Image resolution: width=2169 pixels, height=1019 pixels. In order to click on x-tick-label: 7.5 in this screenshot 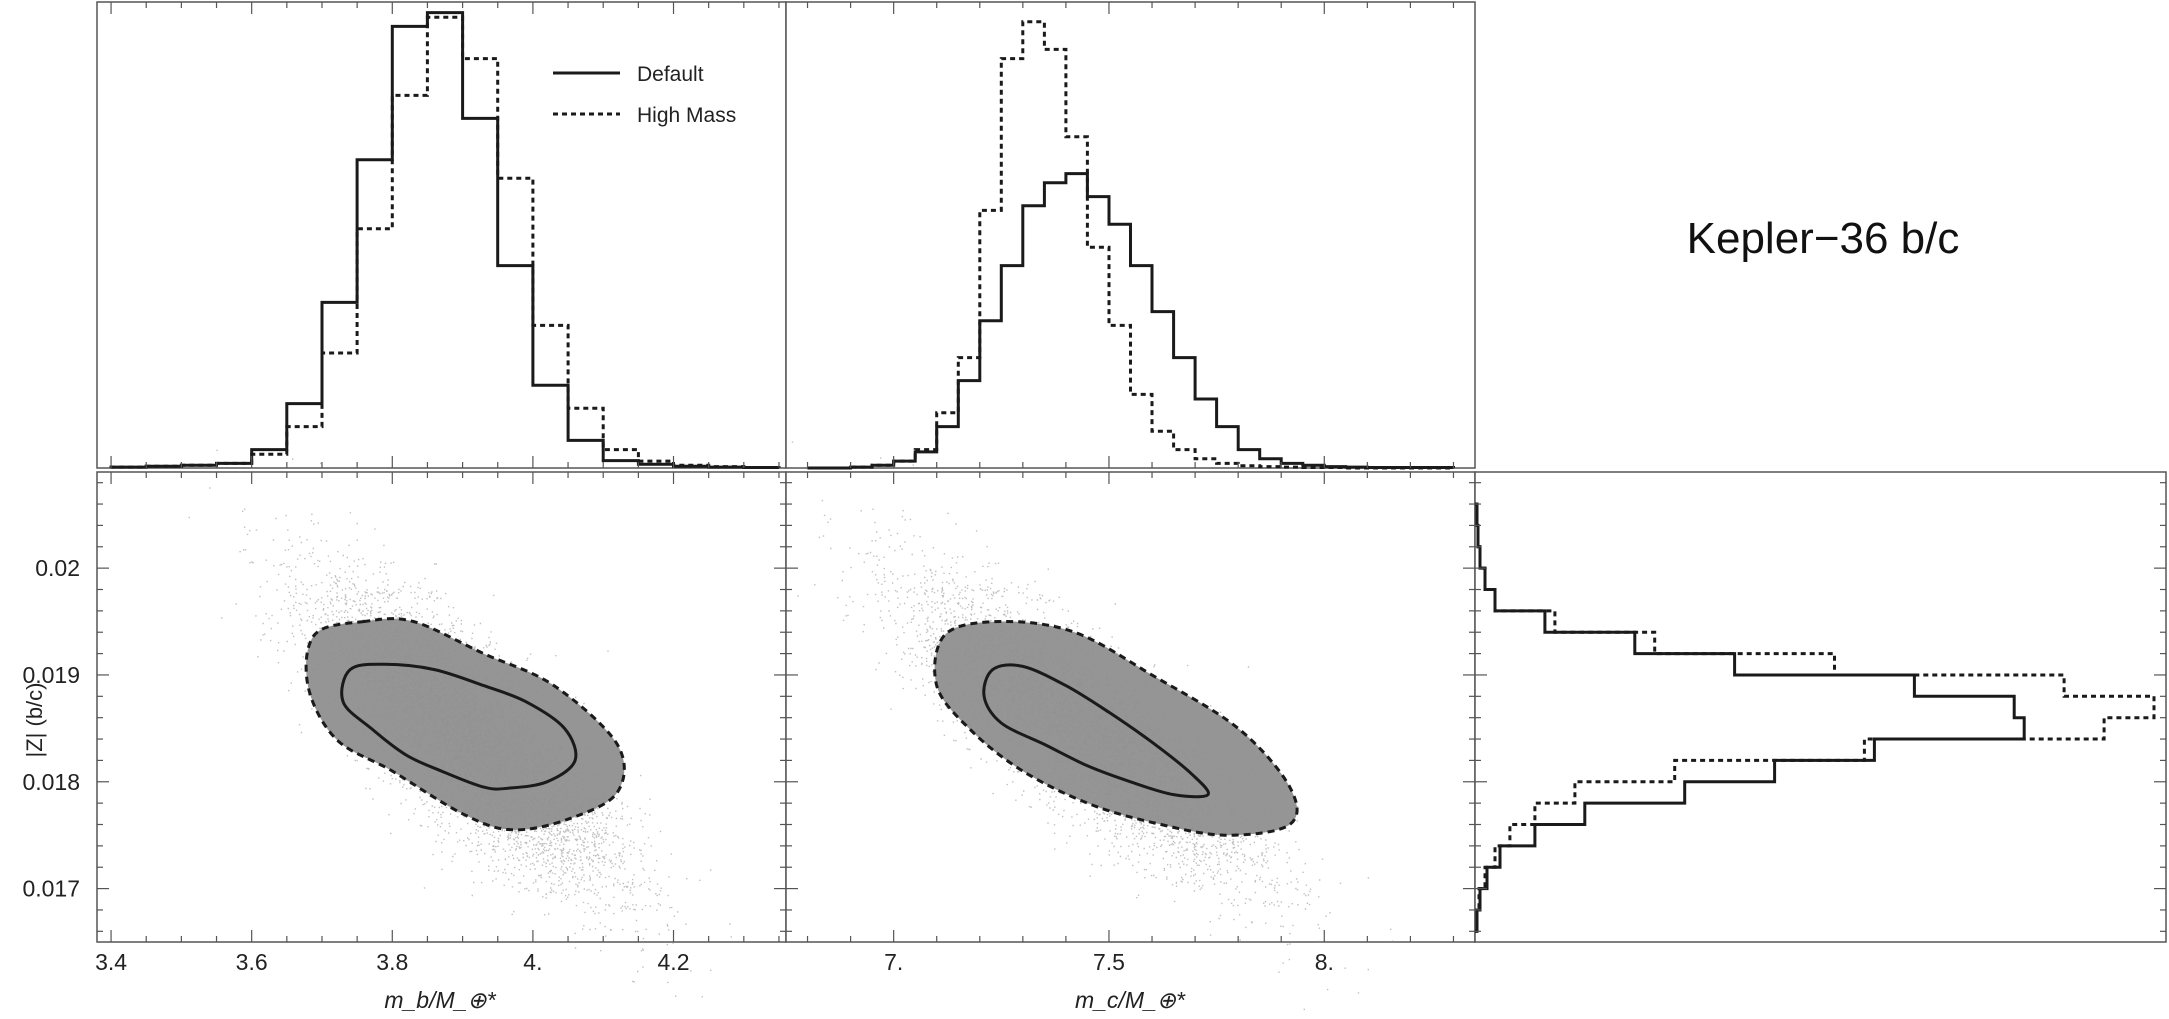, I will do `click(1109, 962)`.